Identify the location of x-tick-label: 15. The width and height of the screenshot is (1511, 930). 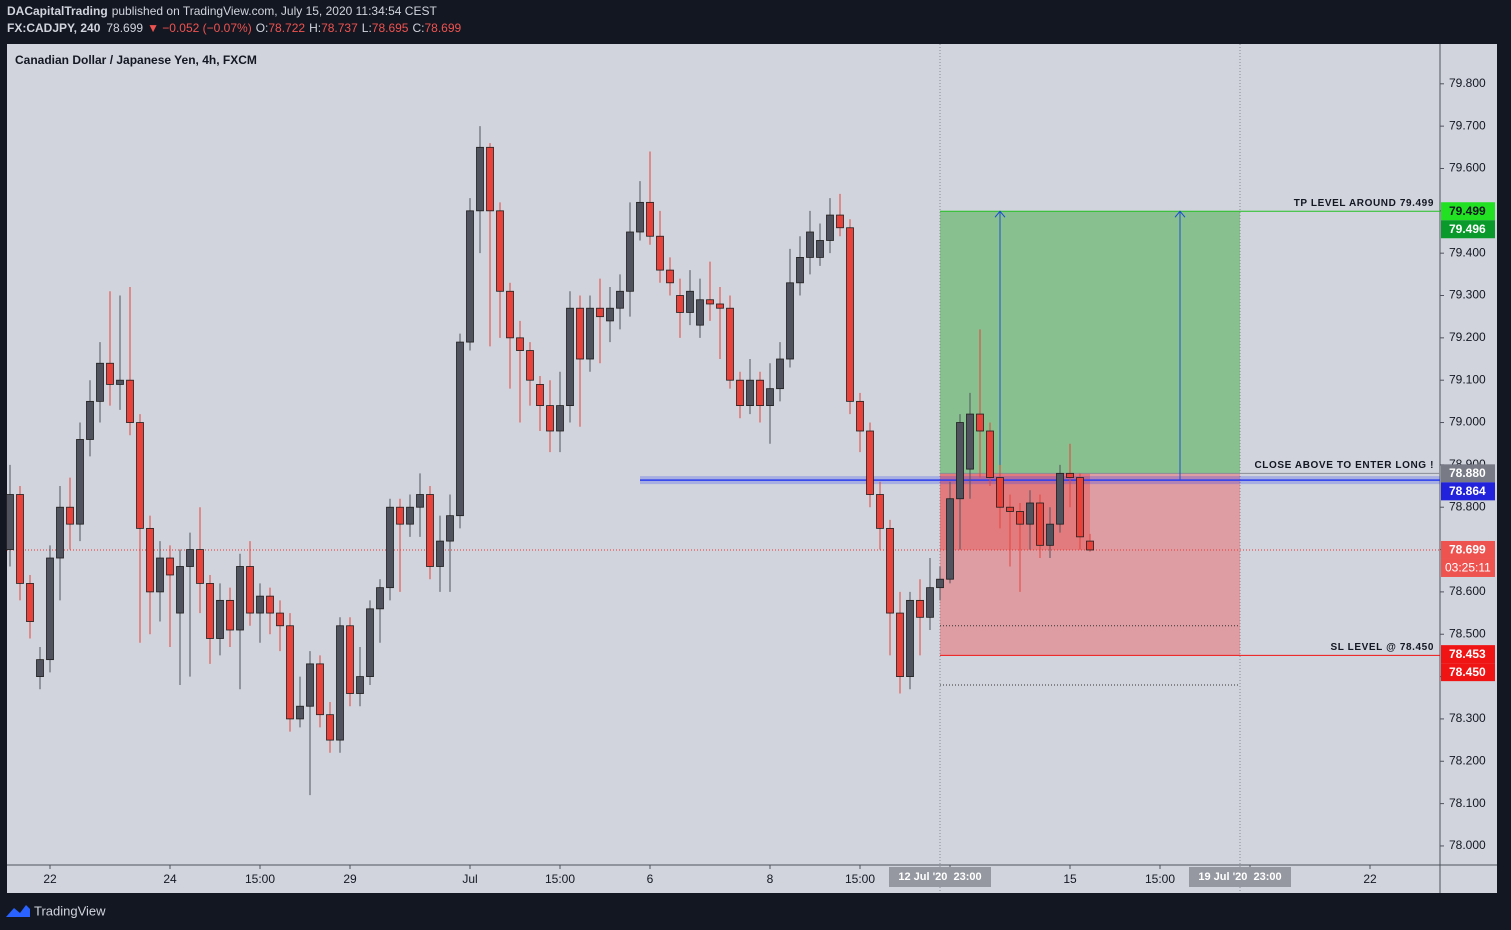
(1070, 879).